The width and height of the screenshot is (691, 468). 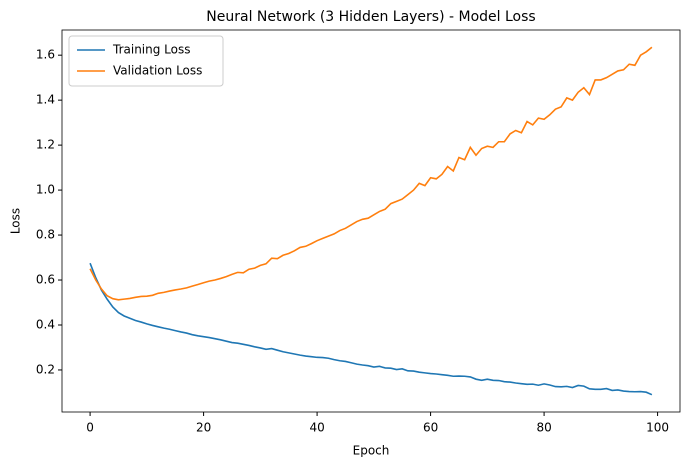 What do you see at coordinates (371, 451) in the screenshot?
I see `x-axis-label: Epoch` at bounding box center [371, 451].